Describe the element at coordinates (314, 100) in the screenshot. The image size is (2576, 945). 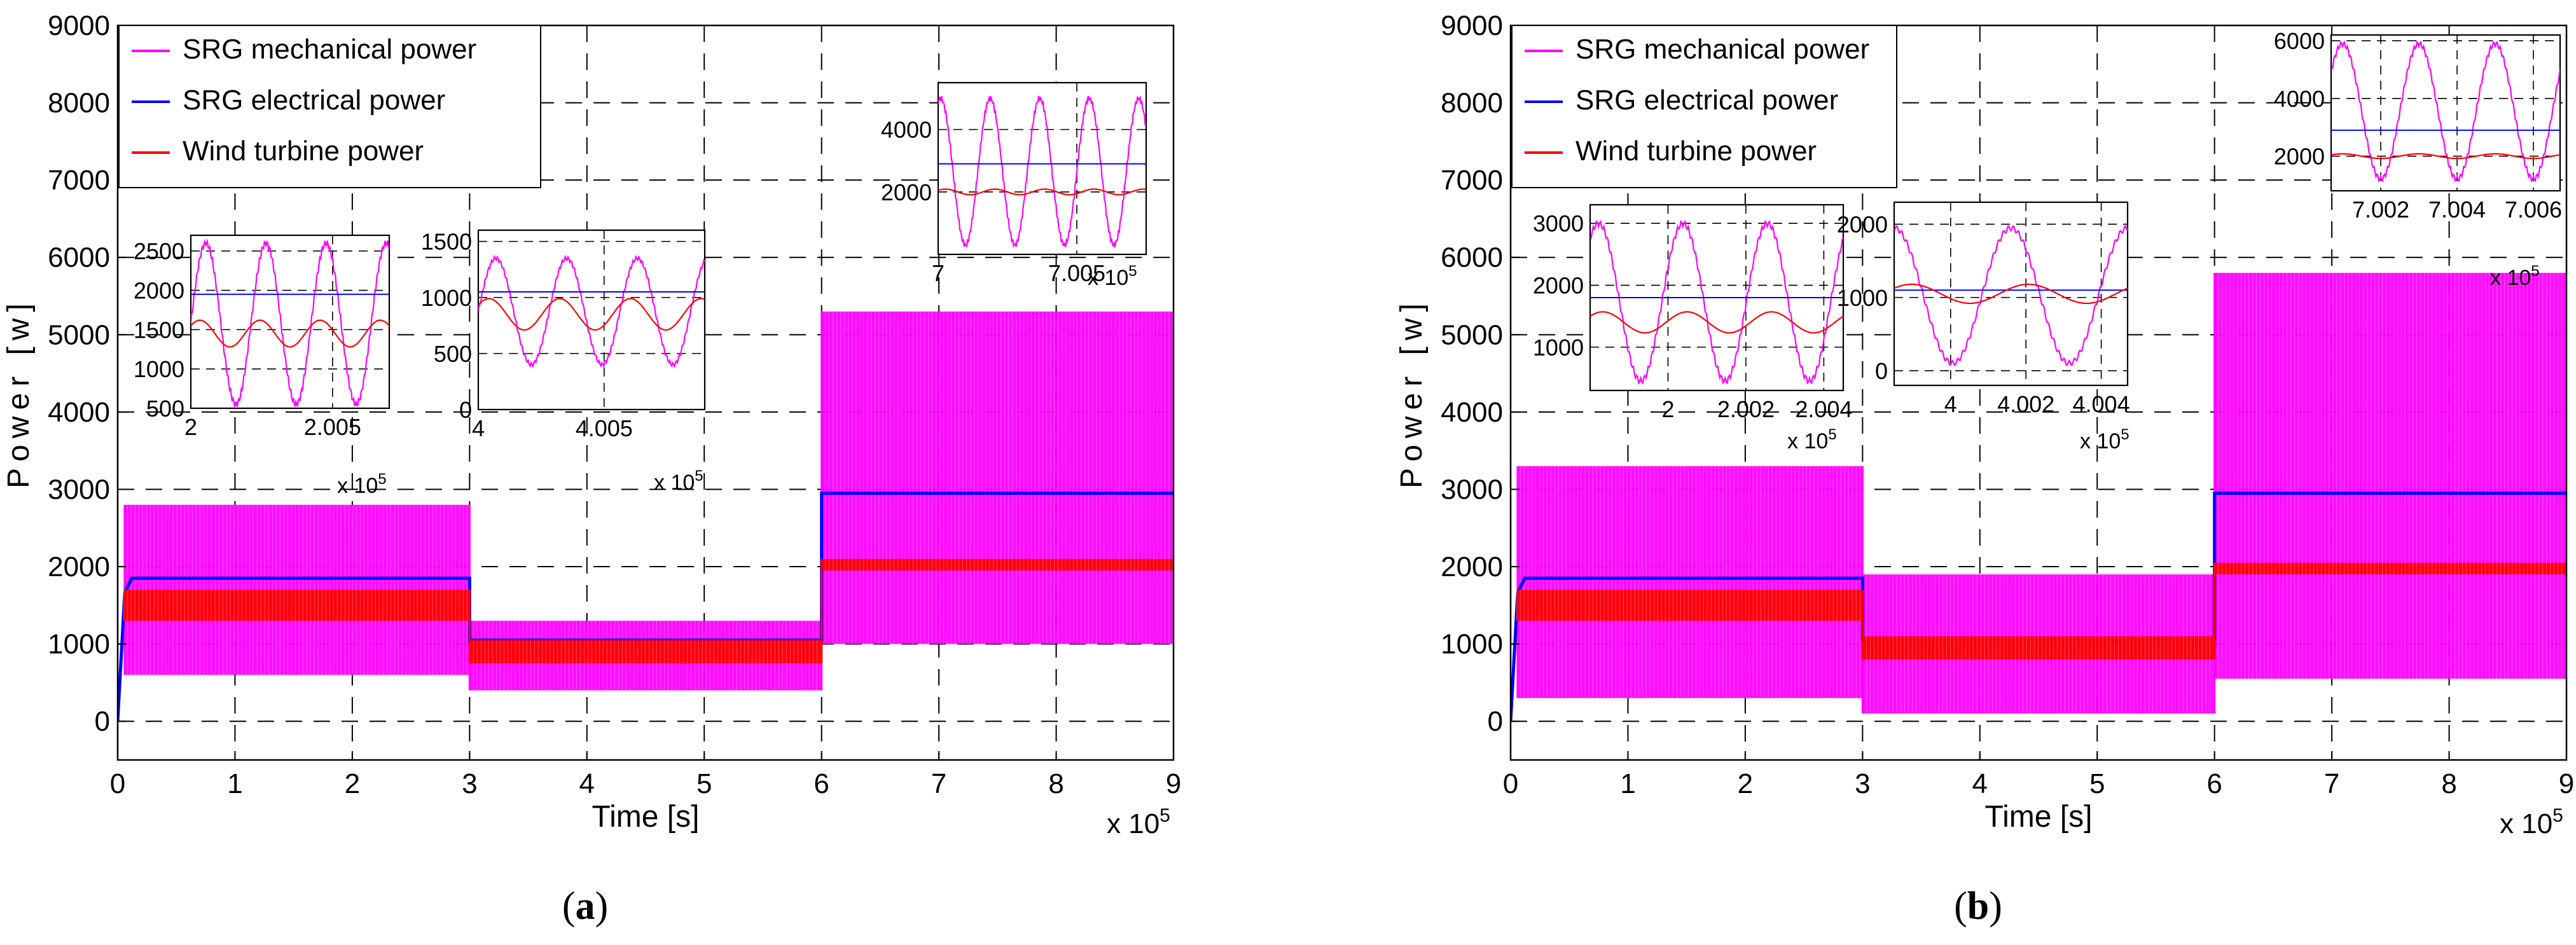
I see `legend-entry: SRG electrical power` at that location.